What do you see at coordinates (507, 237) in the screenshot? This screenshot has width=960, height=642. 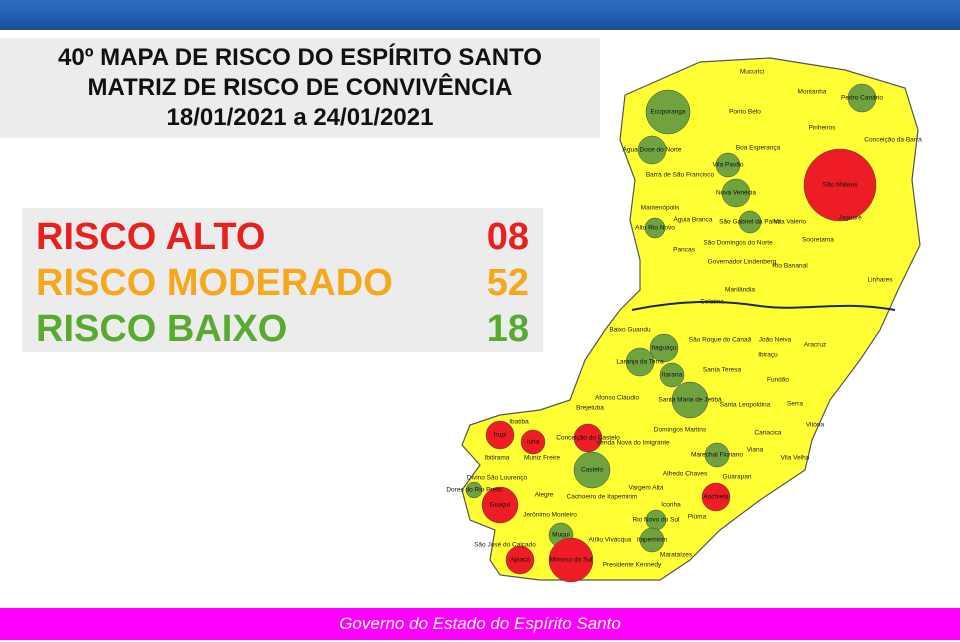 I see `legend-count: 08` at bounding box center [507, 237].